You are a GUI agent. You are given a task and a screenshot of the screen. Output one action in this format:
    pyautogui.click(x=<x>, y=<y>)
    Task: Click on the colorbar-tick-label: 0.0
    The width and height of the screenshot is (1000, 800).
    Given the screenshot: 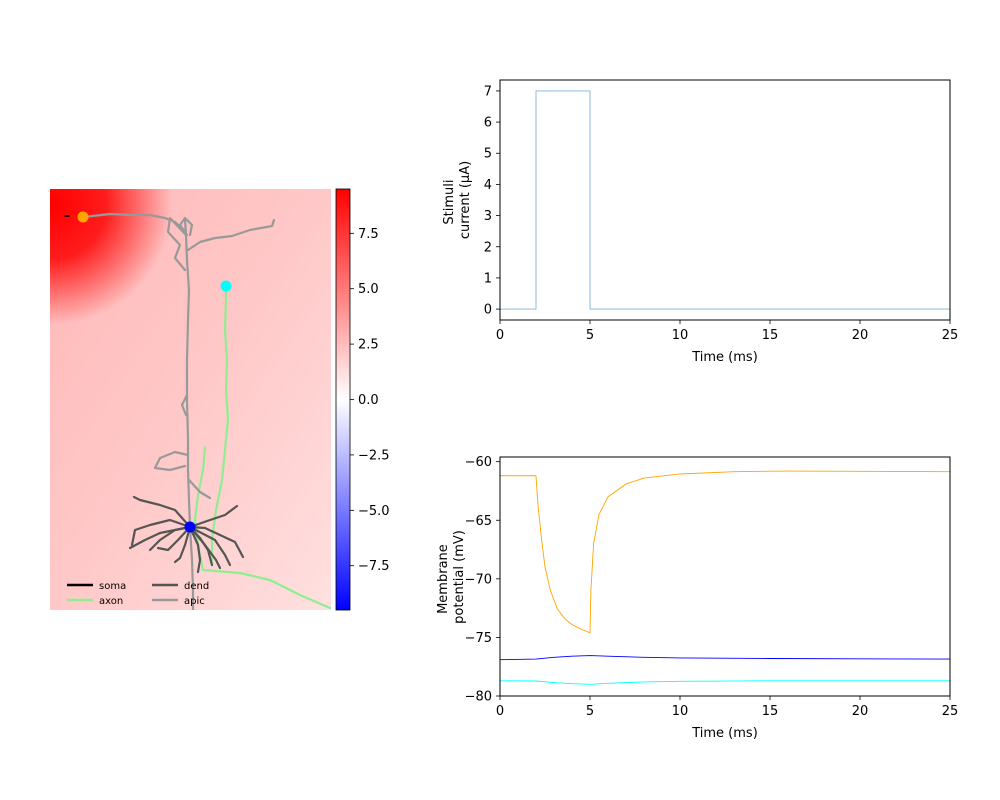 What is the action you would take?
    pyautogui.click(x=368, y=400)
    